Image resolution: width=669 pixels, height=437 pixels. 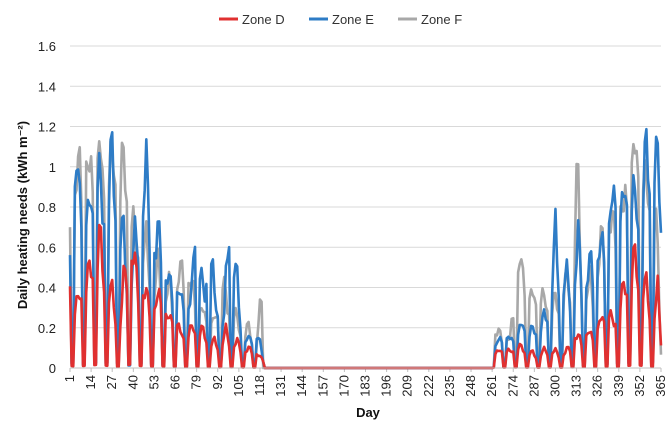 I want to click on x-tick-label: 313, so click(x=576, y=386).